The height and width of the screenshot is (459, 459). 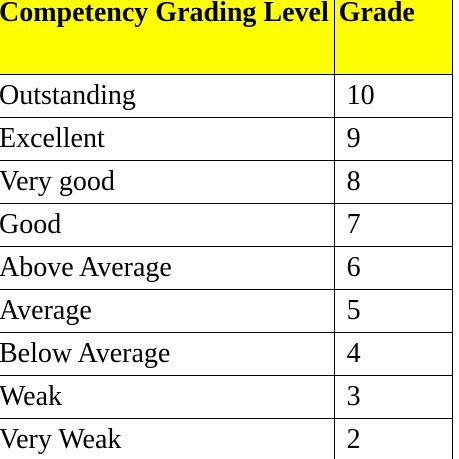 I want to click on table-row: Weak 3, so click(x=227, y=397).